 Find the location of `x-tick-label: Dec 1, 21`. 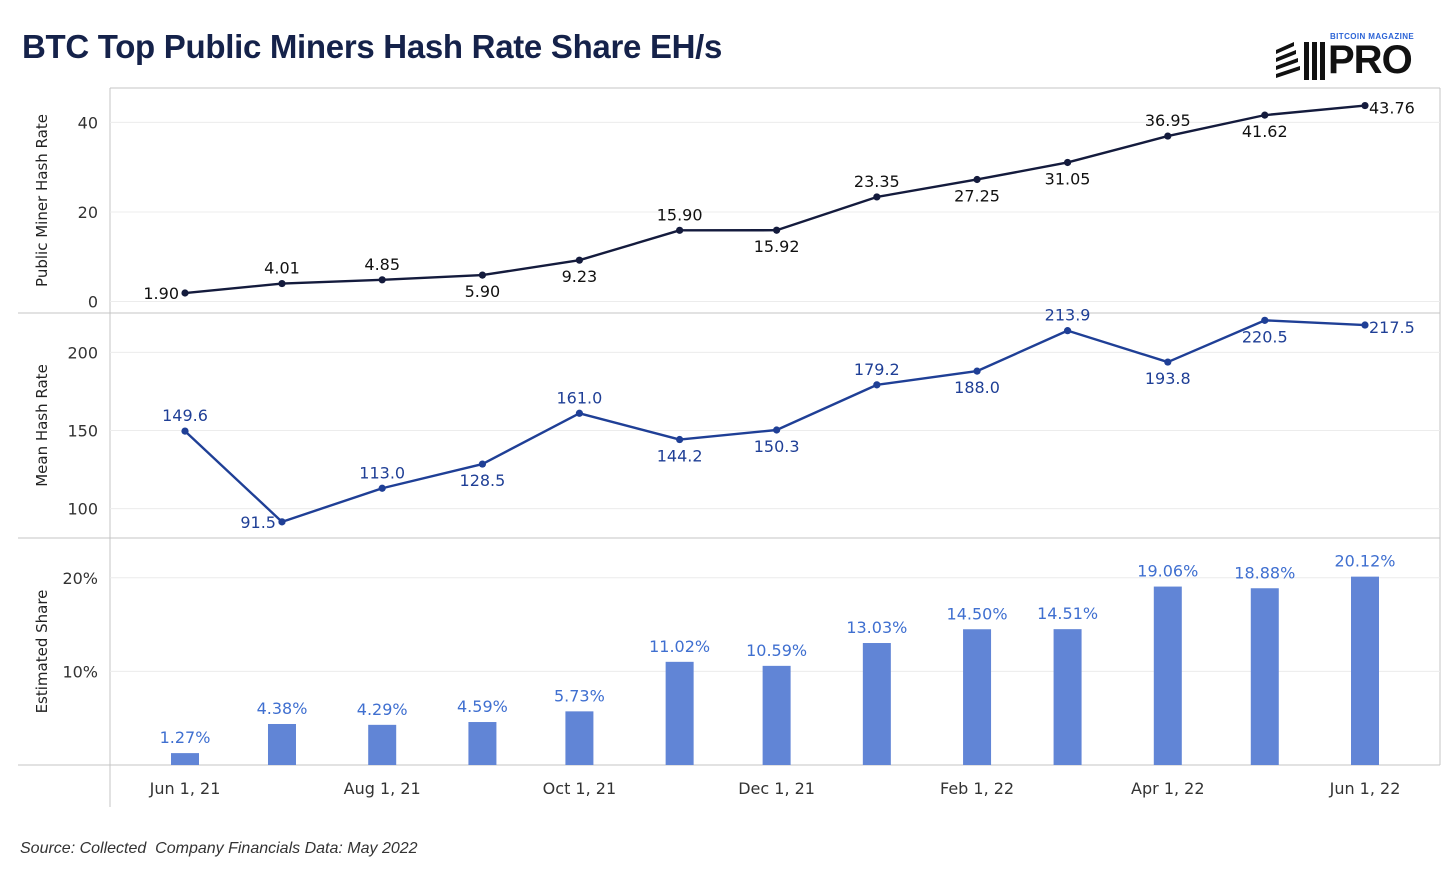

x-tick-label: Dec 1, 21 is located at coordinates (776, 788).